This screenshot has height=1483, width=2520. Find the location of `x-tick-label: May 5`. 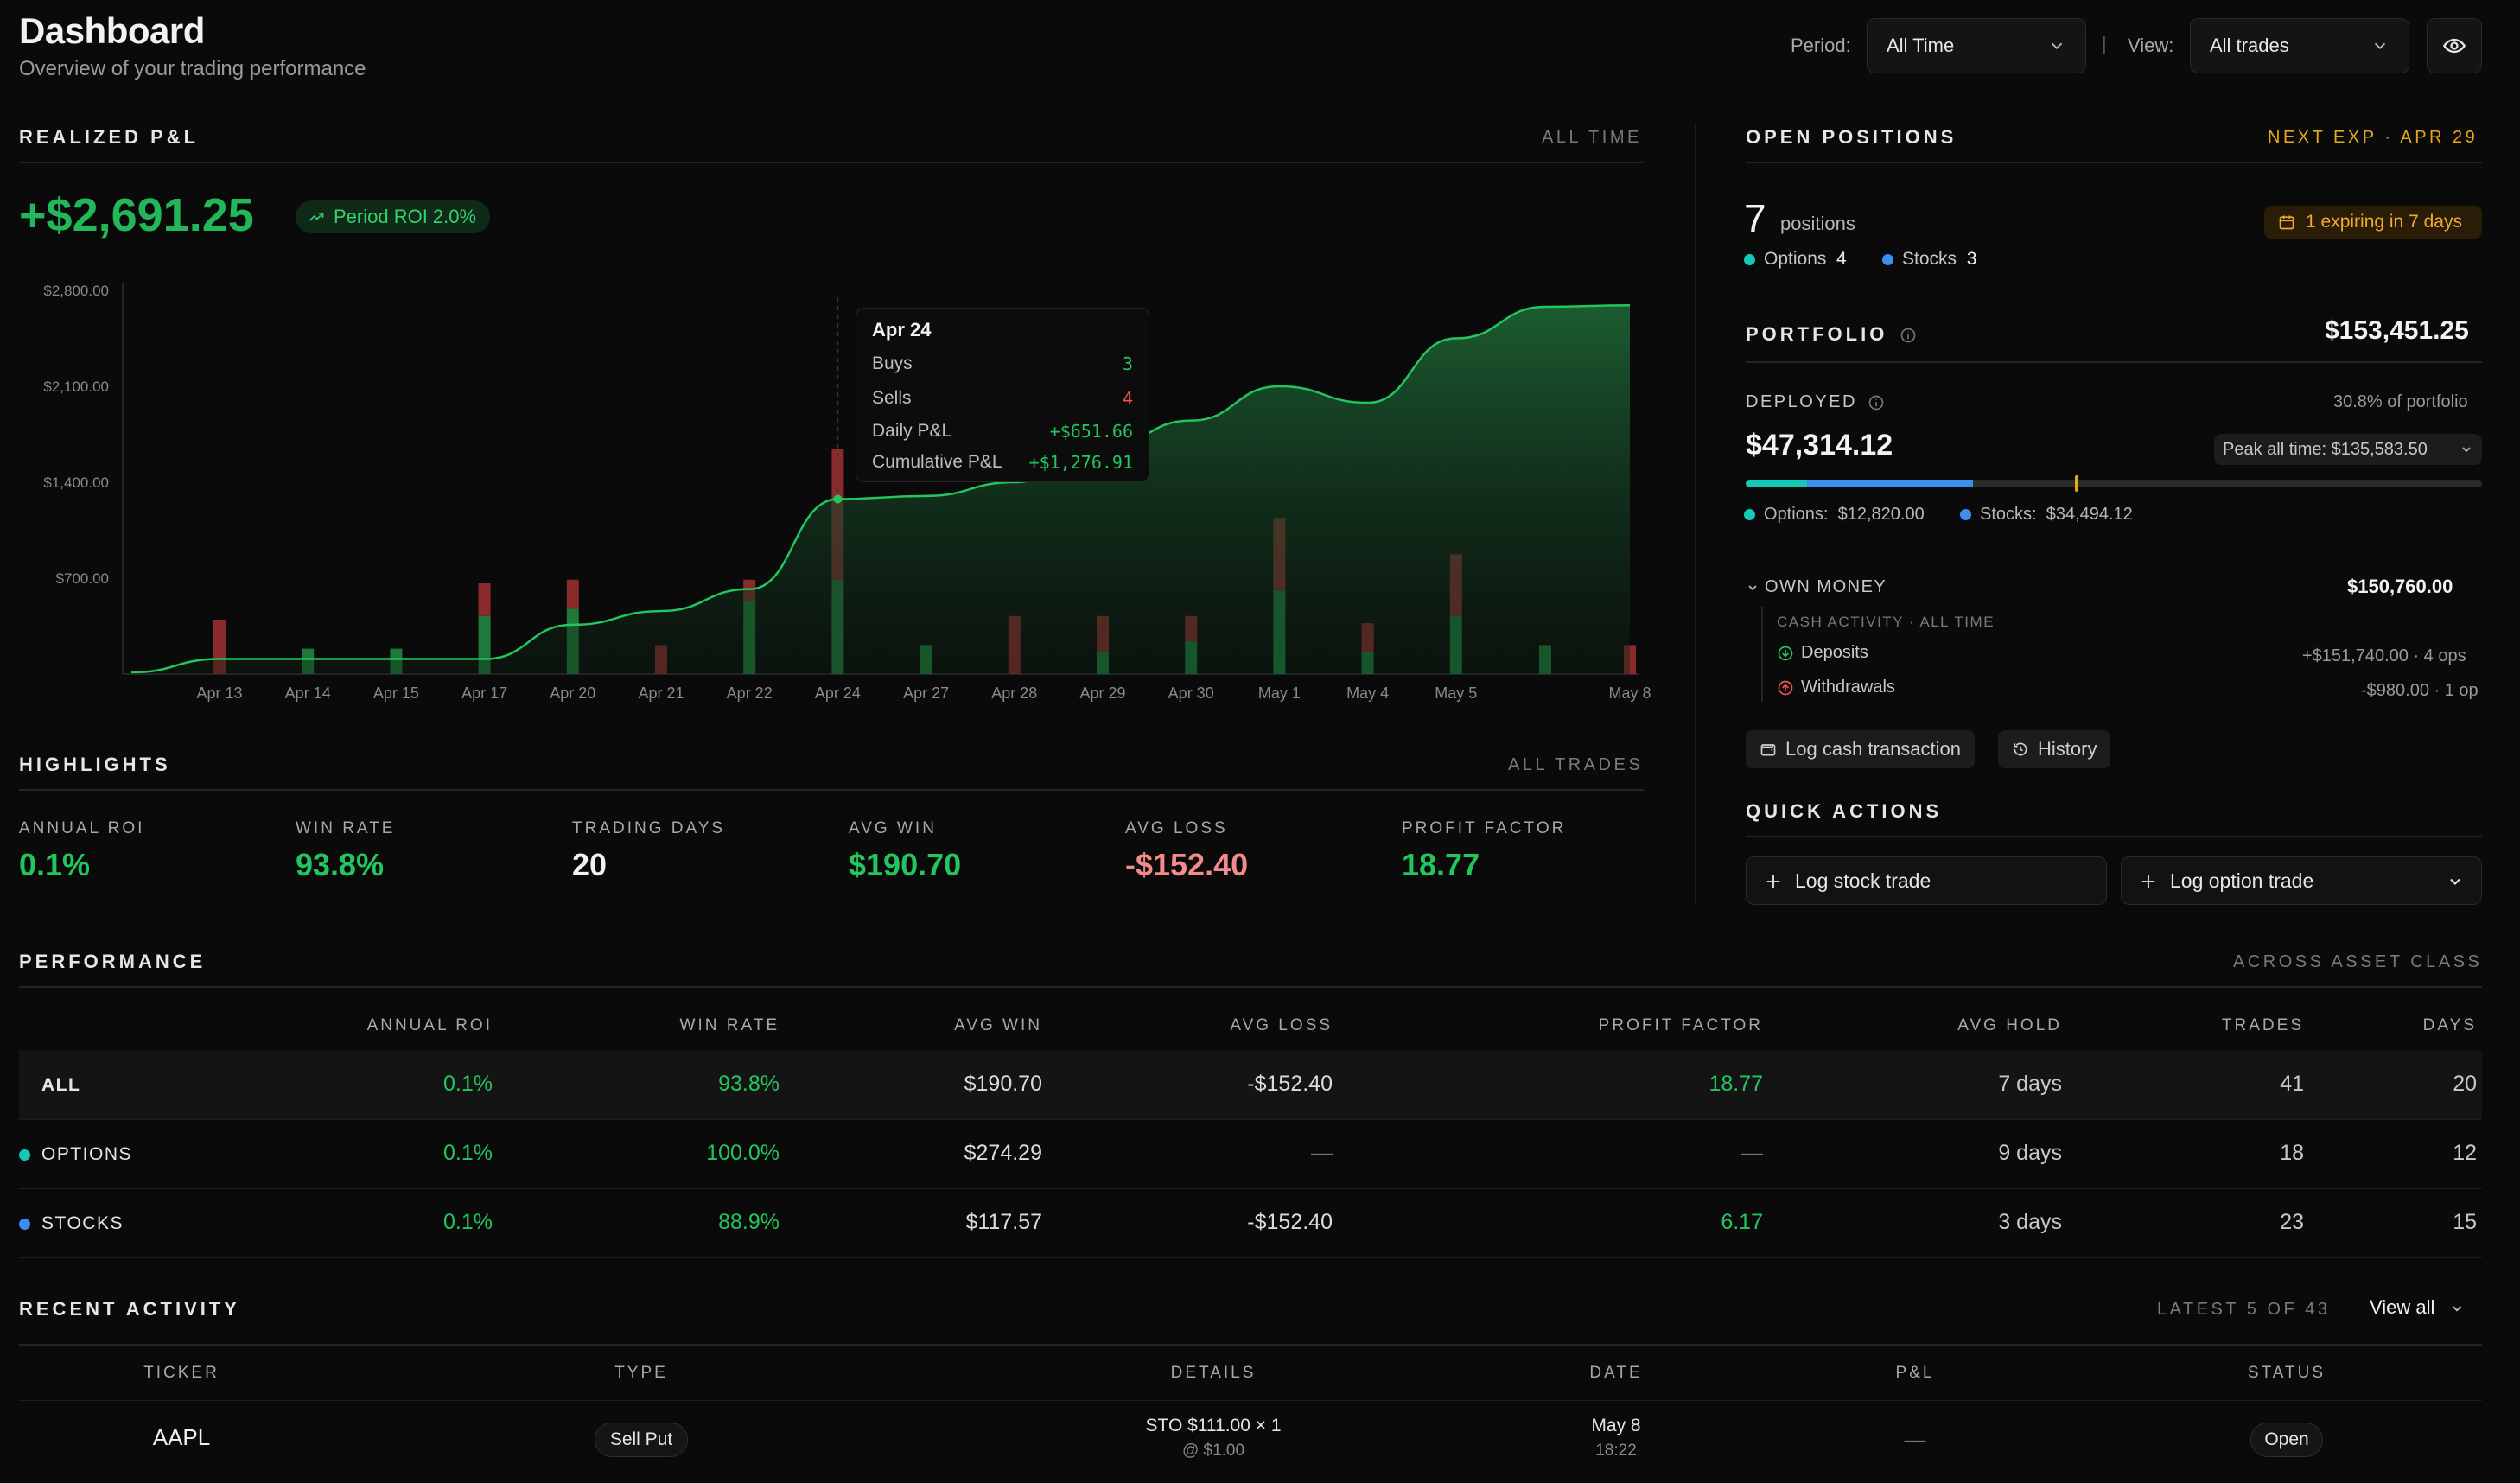

x-tick-label: May 5 is located at coordinates (1456, 693).